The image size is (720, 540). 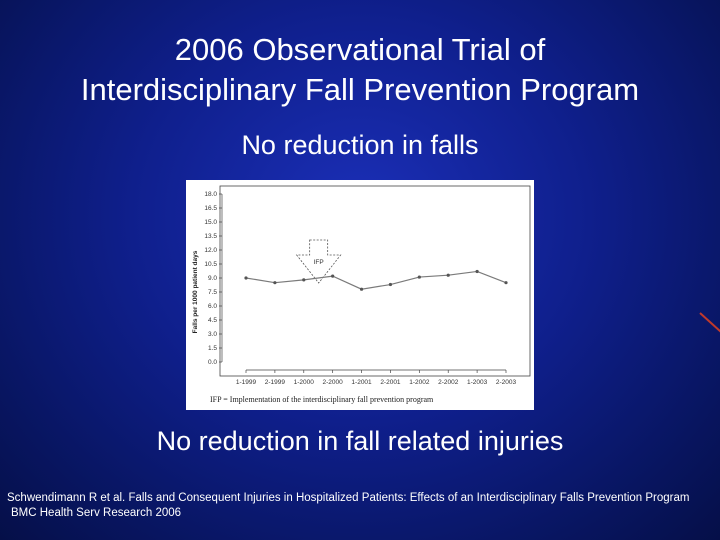 I want to click on ifp-label: IFP, so click(x=319, y=262).